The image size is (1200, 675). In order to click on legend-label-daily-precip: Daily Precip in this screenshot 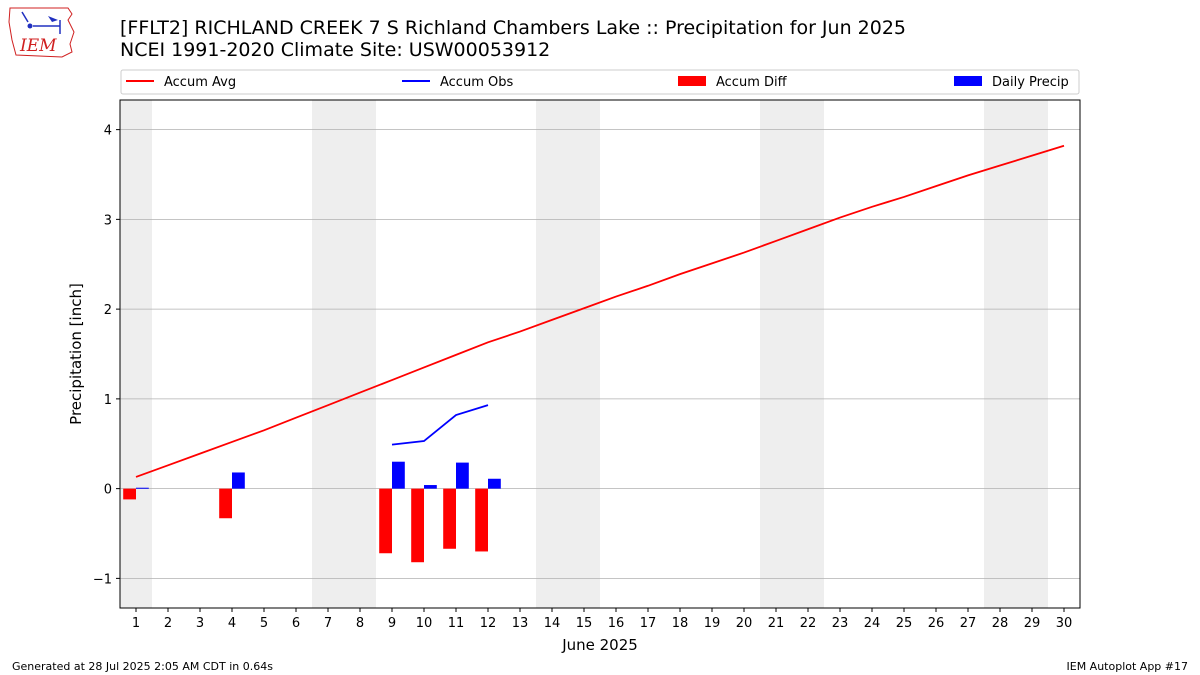, I will do `click(1030, 82)`.